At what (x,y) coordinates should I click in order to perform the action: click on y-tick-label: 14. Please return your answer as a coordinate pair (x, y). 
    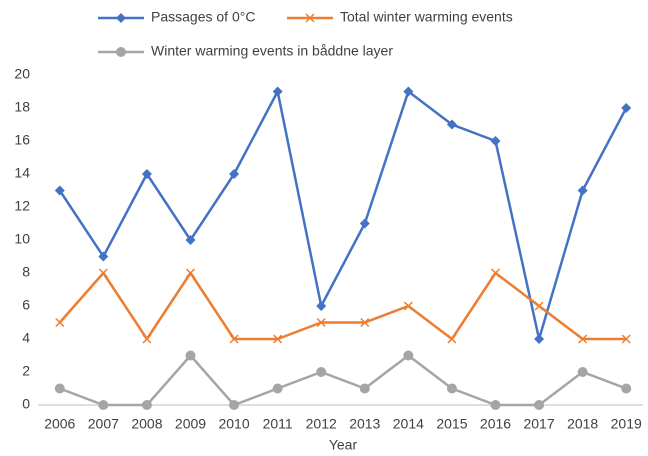
    Looking at the image, I should click on (22, 173).